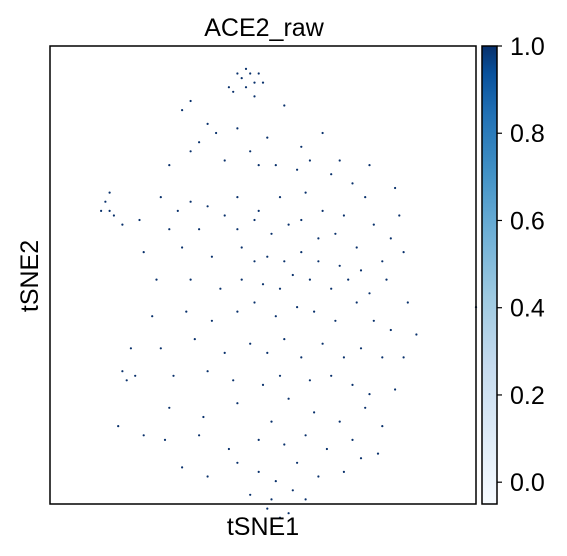 This screenshot has width=567, height=556. Describe the element at coordinates (263, 527) in the screenshot. I see `x-axis-label: tSNE1` at that location.